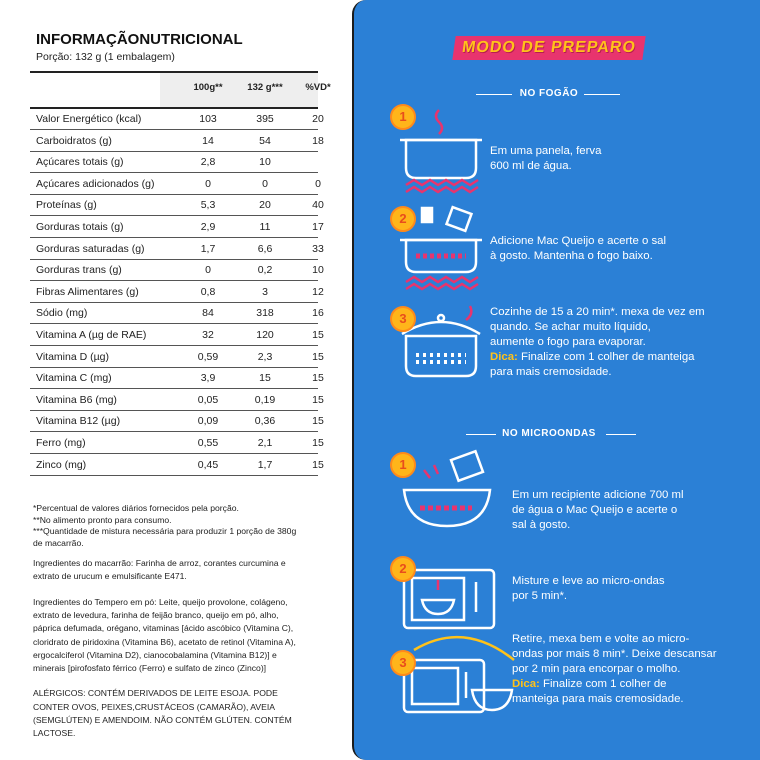 The image size is (760, 760). I want to click on step-number: 2, so click(403, 219).